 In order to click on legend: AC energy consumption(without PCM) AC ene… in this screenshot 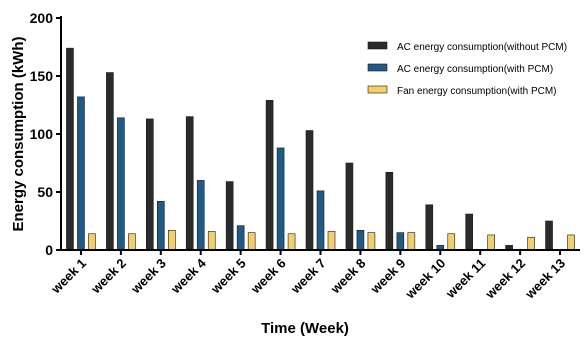, I will do `click(467, 69)`.